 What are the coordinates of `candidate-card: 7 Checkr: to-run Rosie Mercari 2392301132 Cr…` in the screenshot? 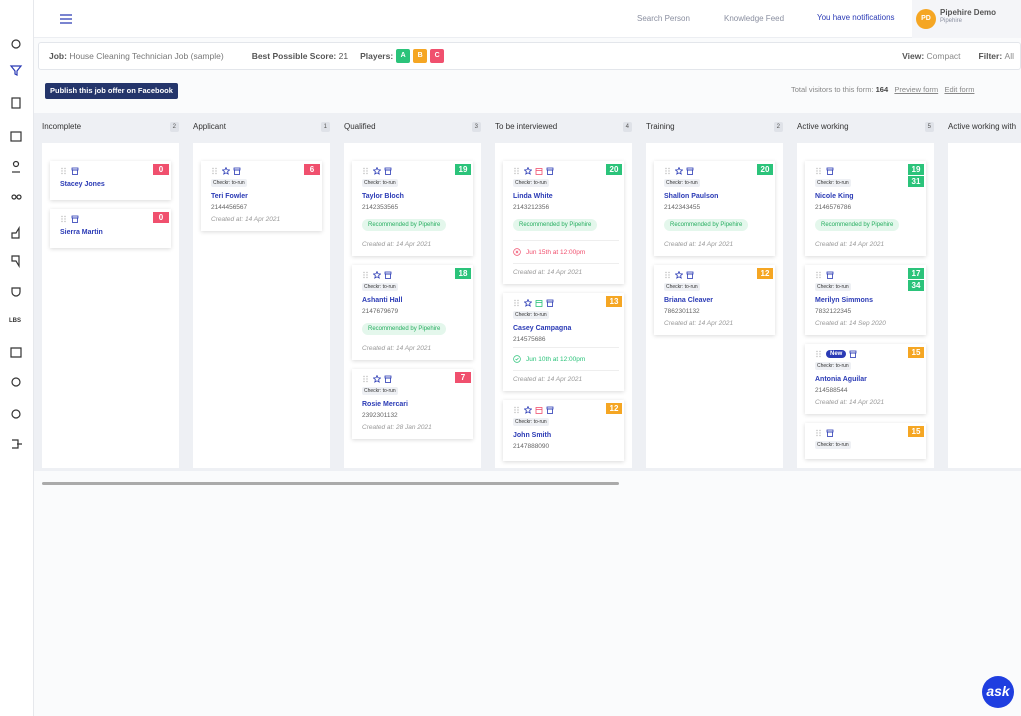 It's located at (412, 404).